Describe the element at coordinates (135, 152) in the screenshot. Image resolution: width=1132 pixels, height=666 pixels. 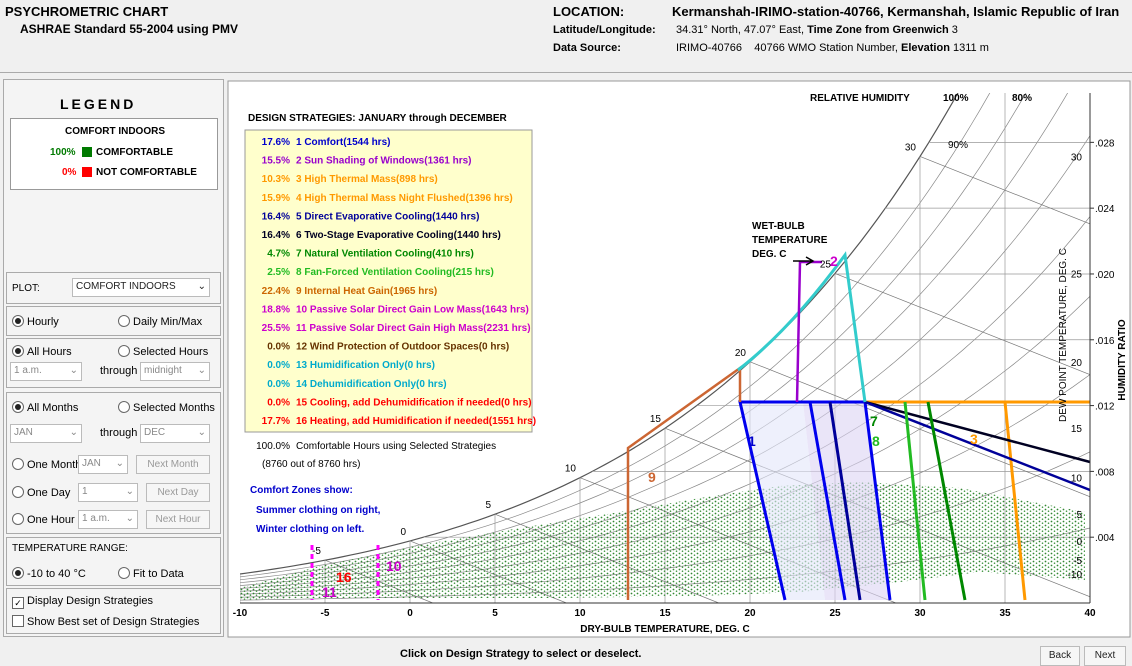
I see `legend-label: COMFORTABLE` at that location.